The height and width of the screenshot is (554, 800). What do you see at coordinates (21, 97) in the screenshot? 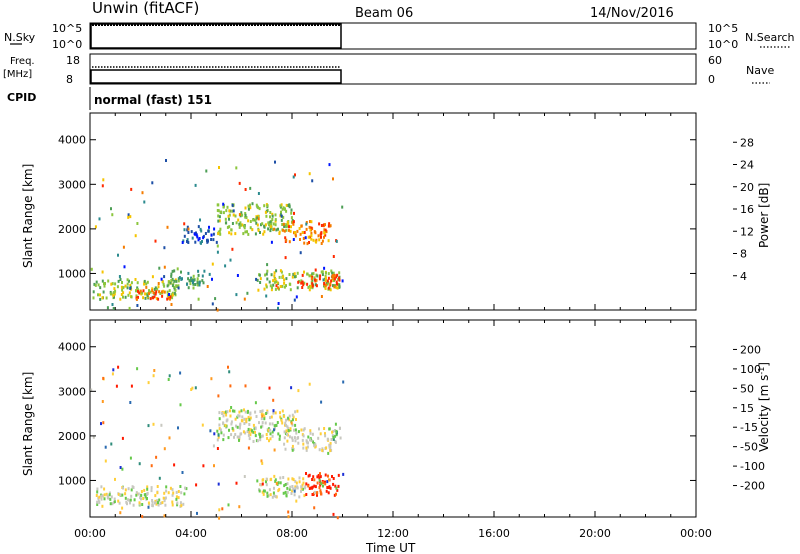
I see `cpid-label: CPID` at bounding box center [21, 97].